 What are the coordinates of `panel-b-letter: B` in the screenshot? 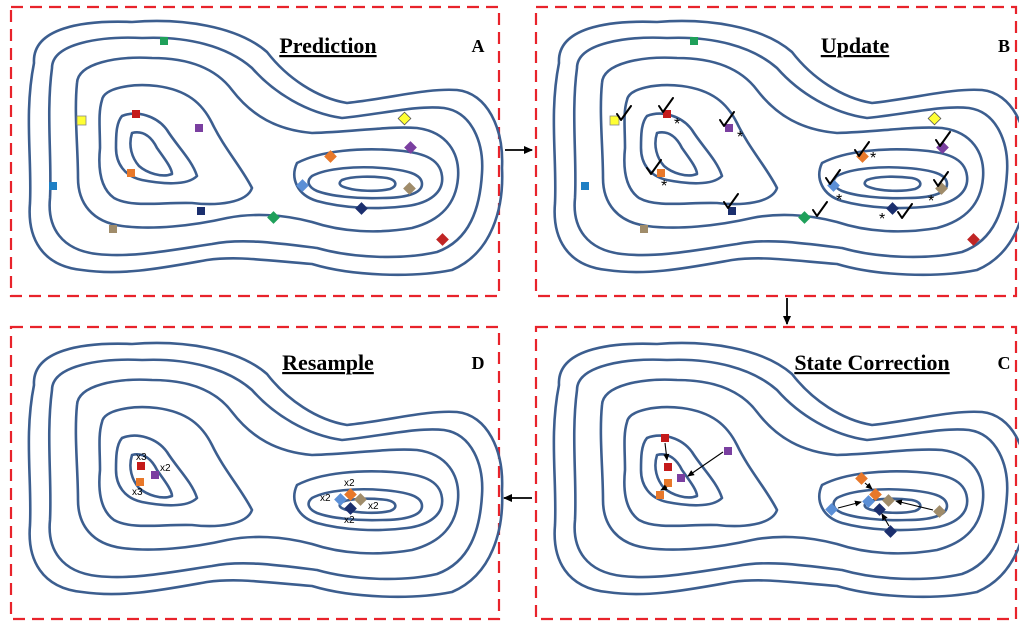 It's located at (1004, 46).